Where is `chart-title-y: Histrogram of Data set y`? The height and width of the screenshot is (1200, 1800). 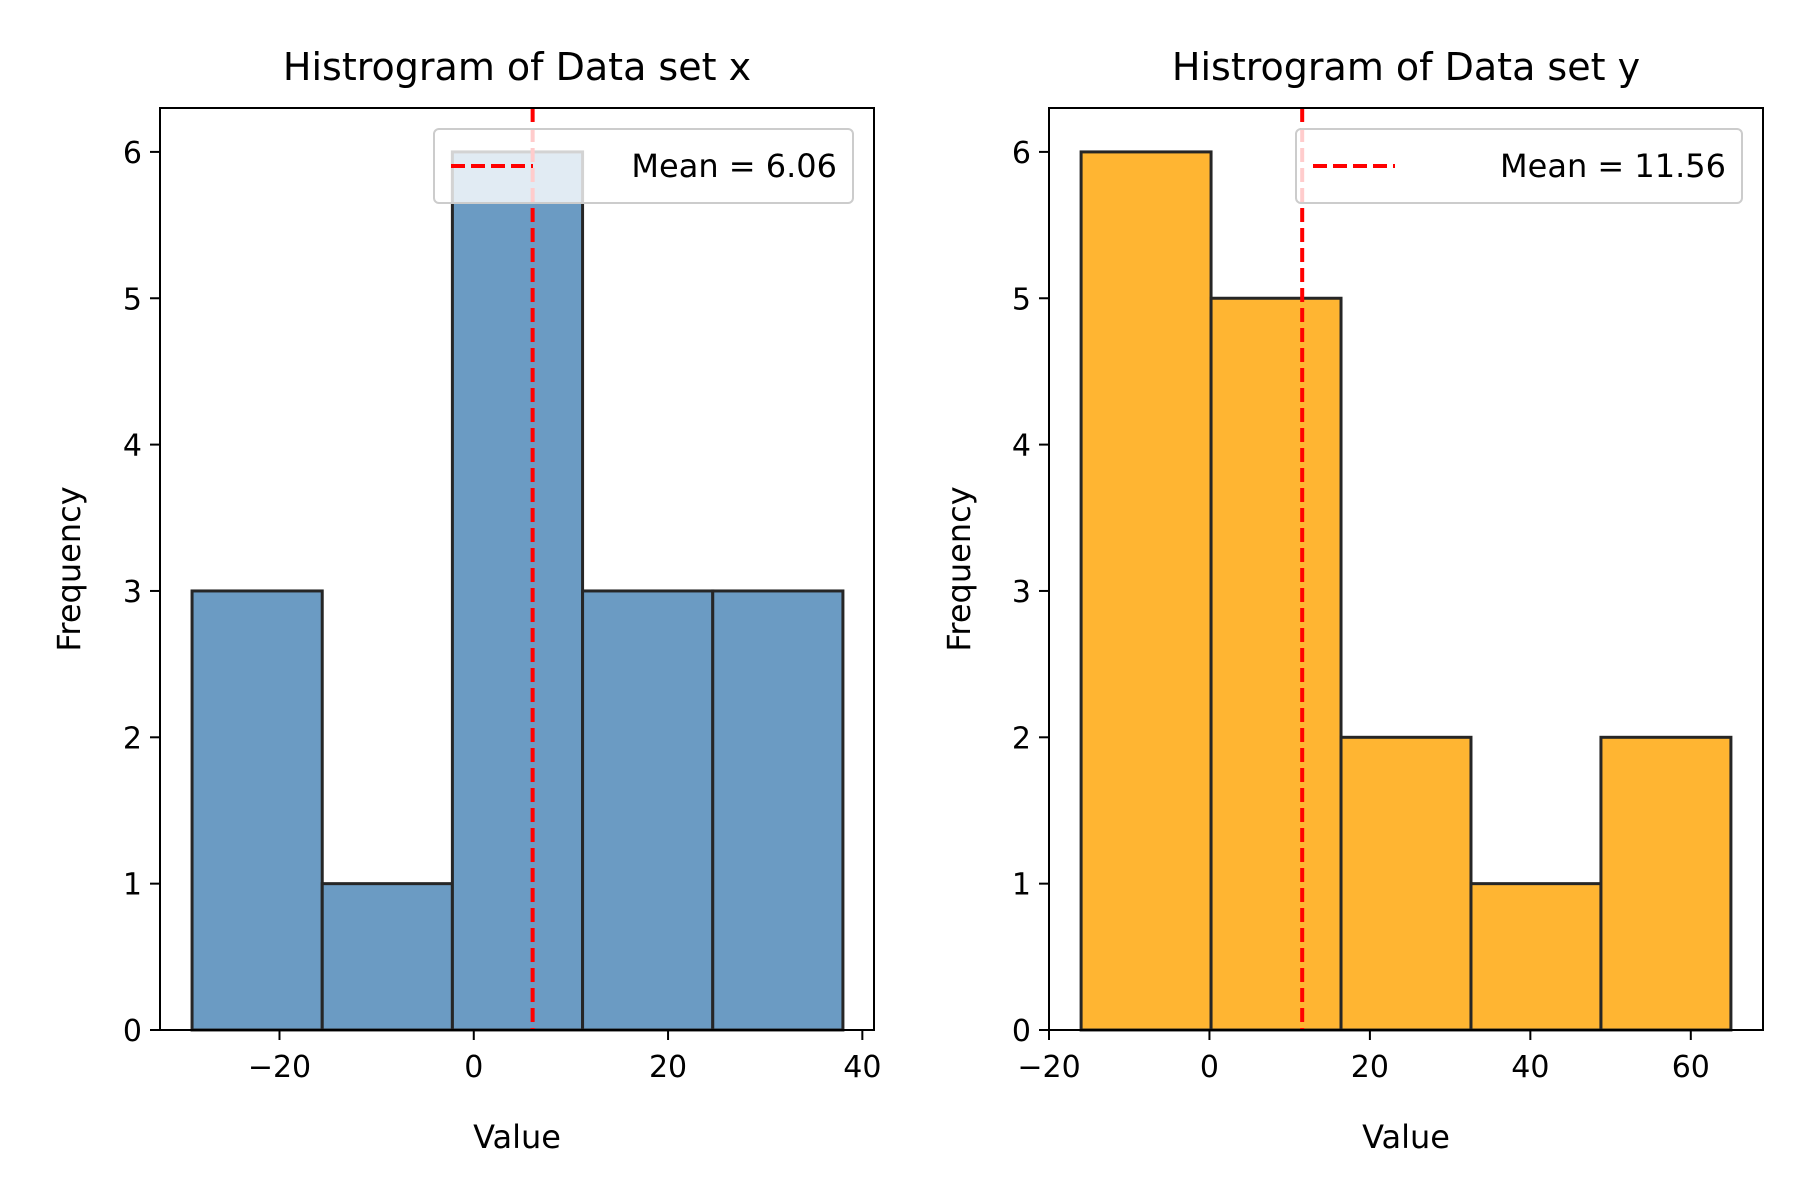 chart-title-y: Histrogram of Data set y is located at coordinates (1406, 67).